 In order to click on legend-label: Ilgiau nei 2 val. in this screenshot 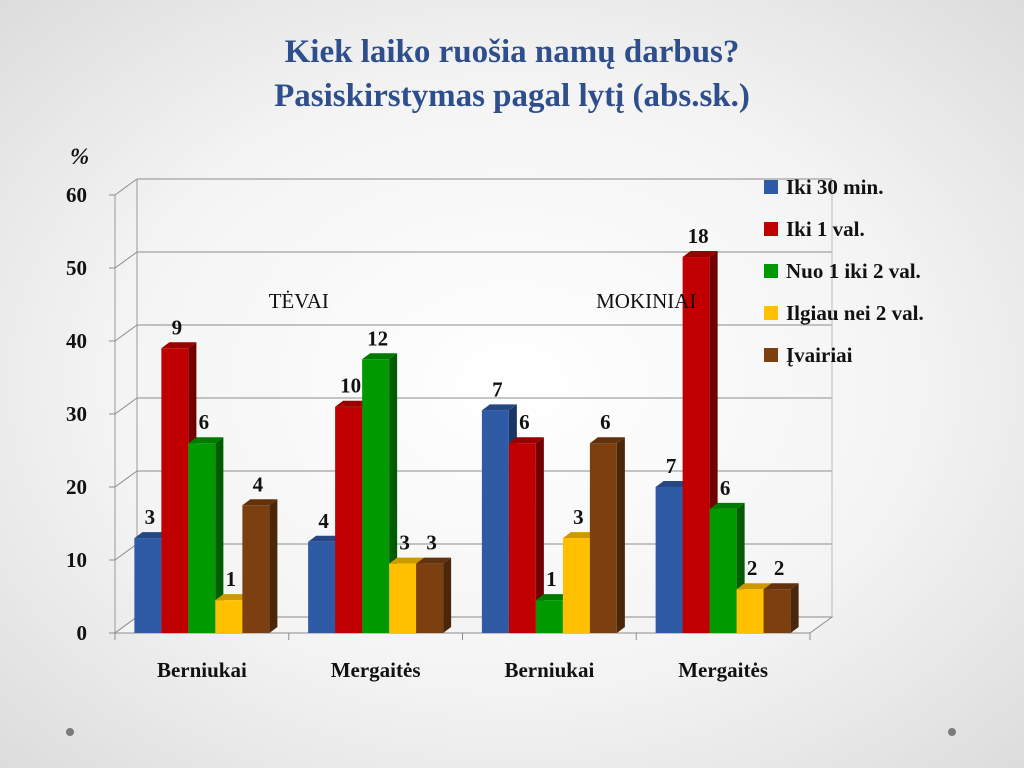, I will do `click(855, 312)`.